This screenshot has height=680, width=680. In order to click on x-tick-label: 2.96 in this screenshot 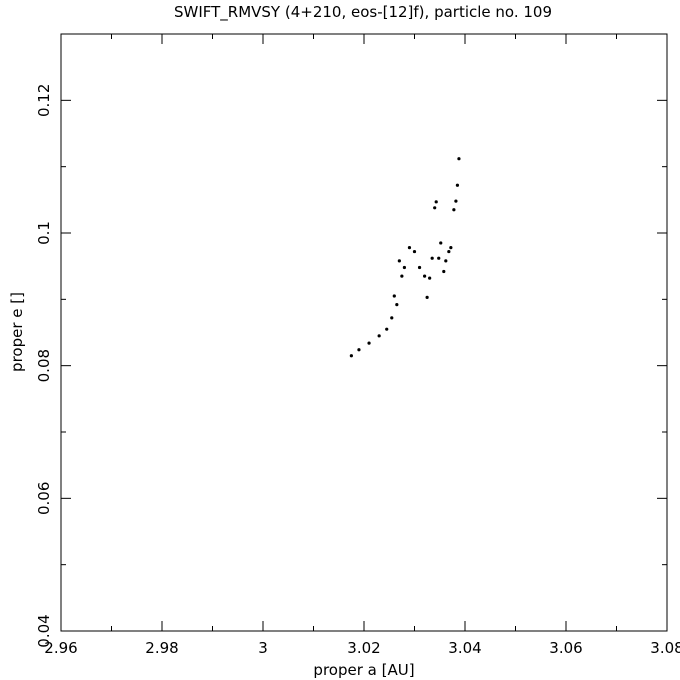, I will do `click(60, 648)`.